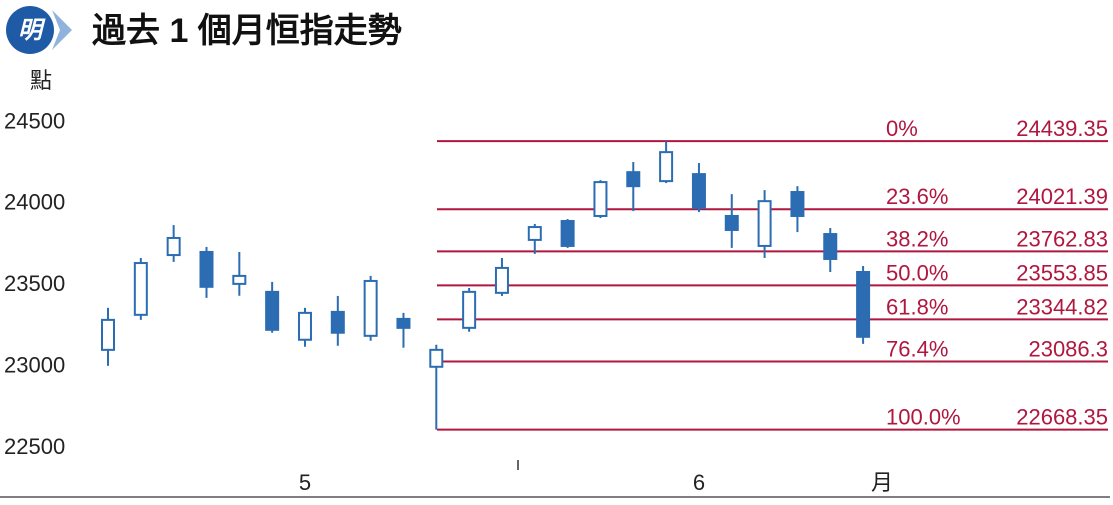  Describe the element at coordinates (305, 482) in the screenshot. I see `x-tick-label: 5` at that location.